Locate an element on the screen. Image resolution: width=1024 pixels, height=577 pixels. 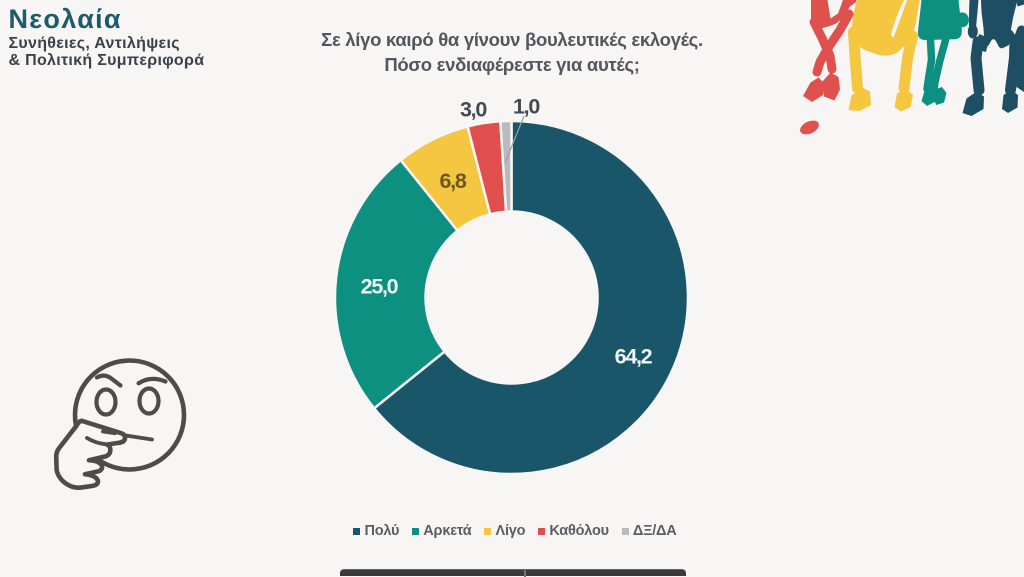
svg-text: 1,0 is located at coordinates (526, 107).